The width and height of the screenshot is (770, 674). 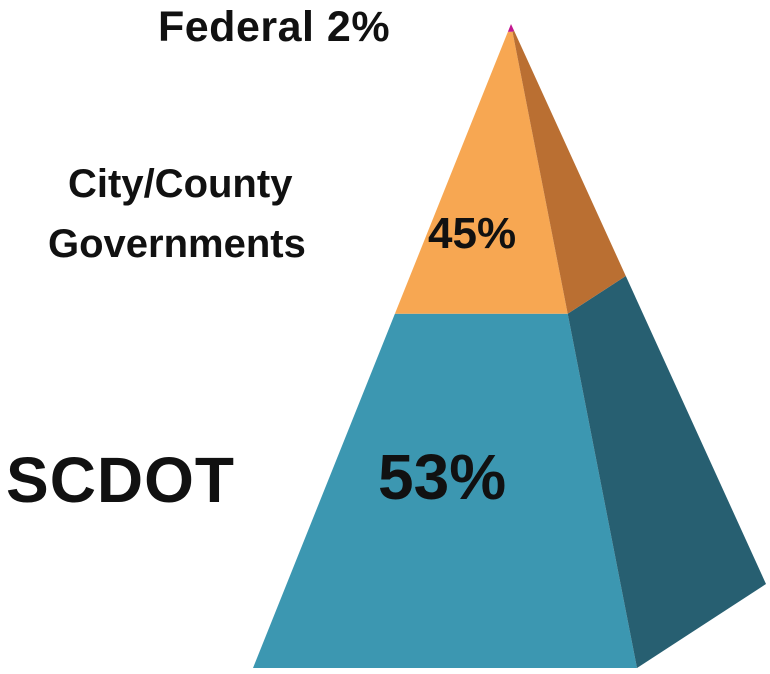 I want to click on scdot-label: SCDOT, so click(x=120, y=480).